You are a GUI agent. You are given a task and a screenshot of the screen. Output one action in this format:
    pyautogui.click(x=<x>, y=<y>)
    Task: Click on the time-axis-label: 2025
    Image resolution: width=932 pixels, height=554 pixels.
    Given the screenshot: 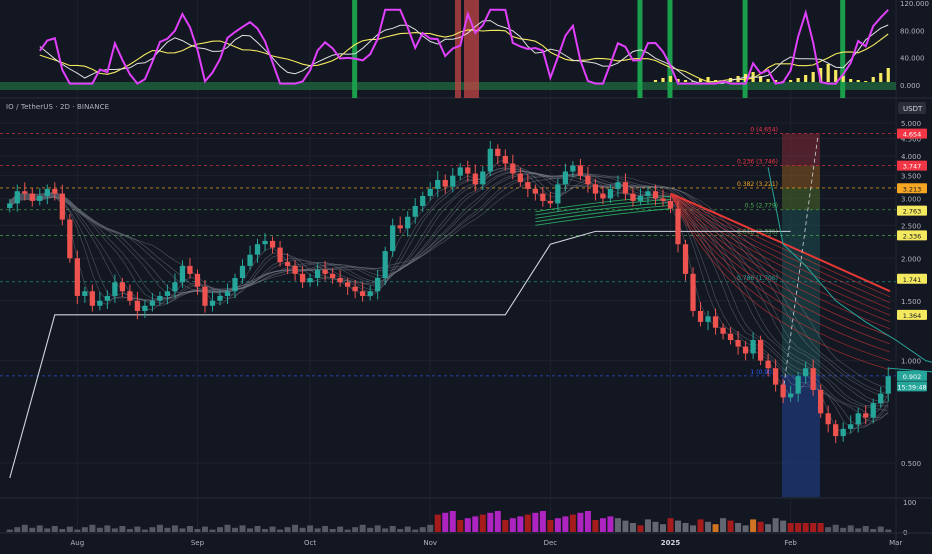 What is the action you would take?
    pyautogui.click(x=671, y=543)
    